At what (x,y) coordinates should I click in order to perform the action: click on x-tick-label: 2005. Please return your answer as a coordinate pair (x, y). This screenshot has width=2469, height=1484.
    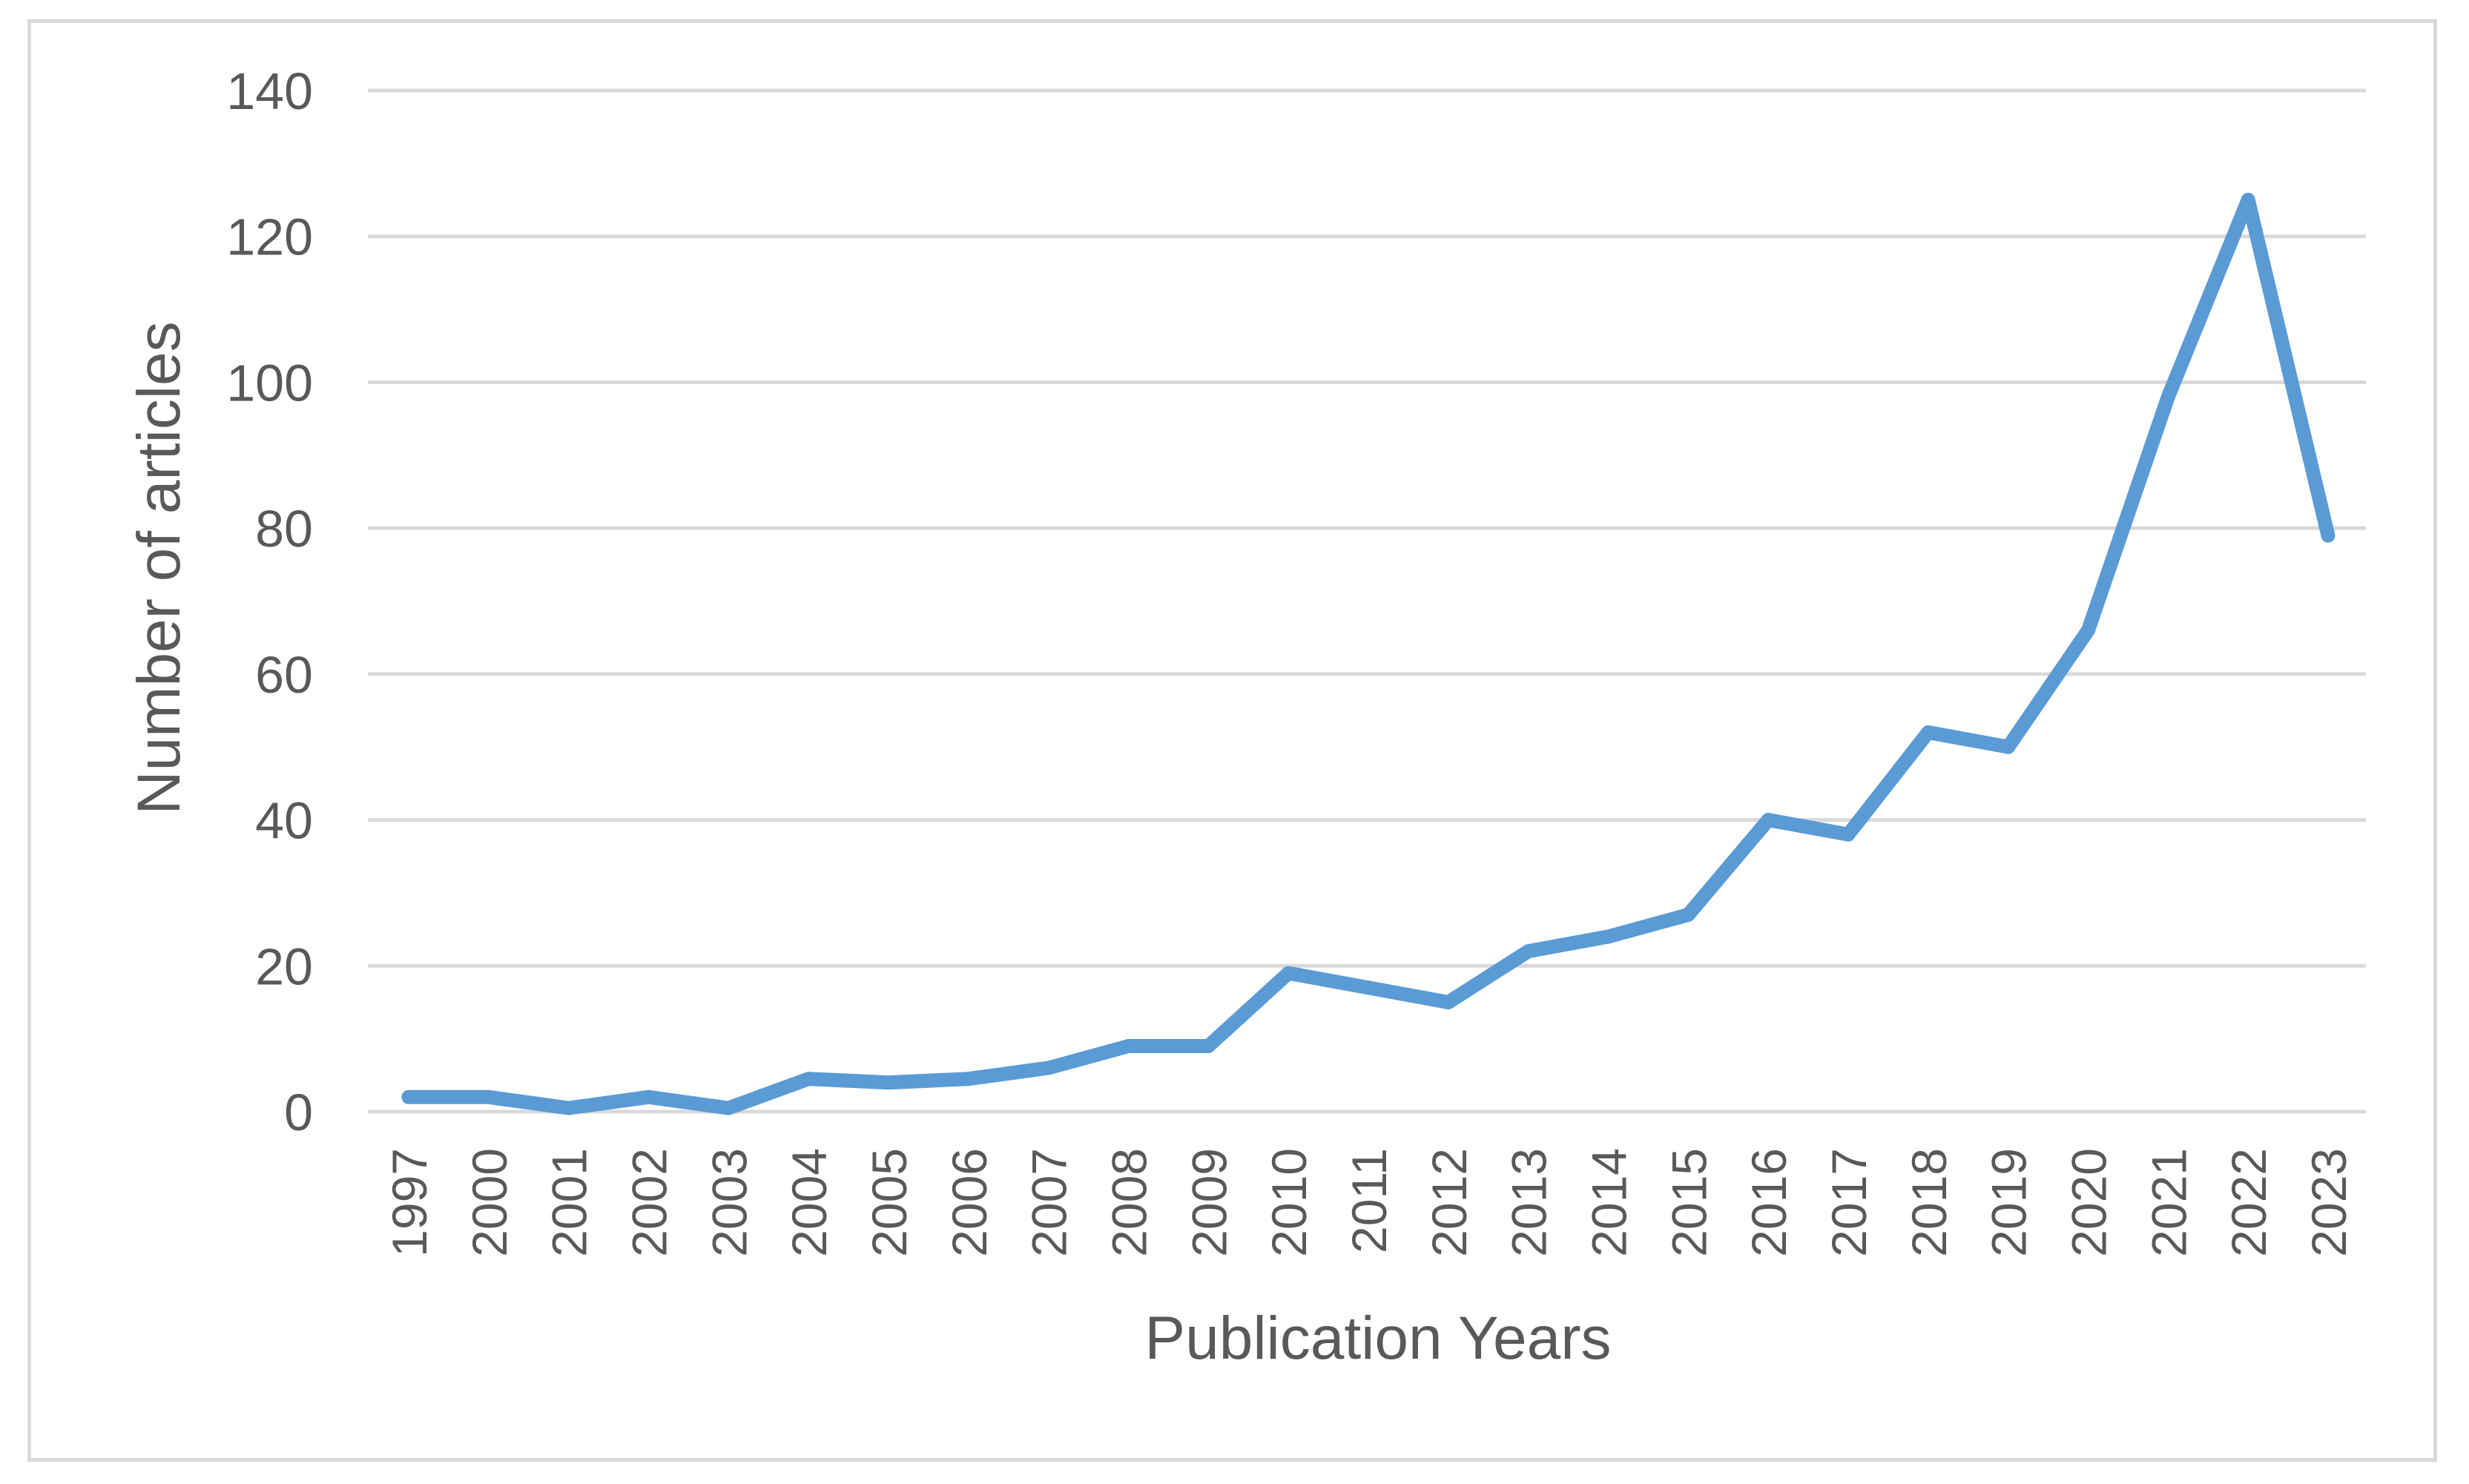
    Looking at the image, I should click on (889, 1202).